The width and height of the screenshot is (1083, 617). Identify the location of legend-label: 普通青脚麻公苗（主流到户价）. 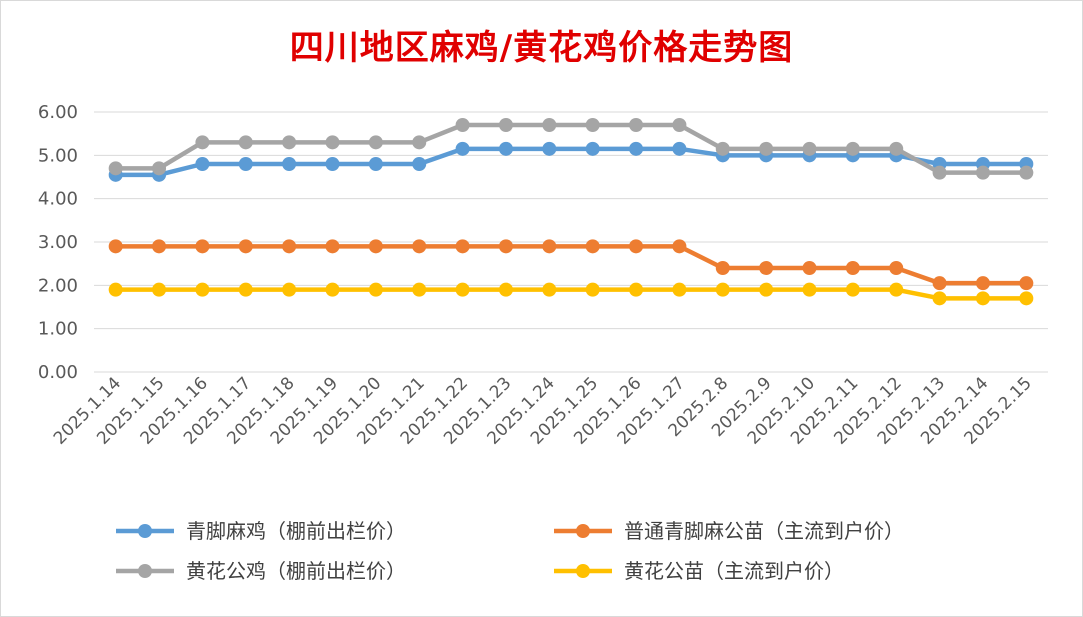
(764, 531).